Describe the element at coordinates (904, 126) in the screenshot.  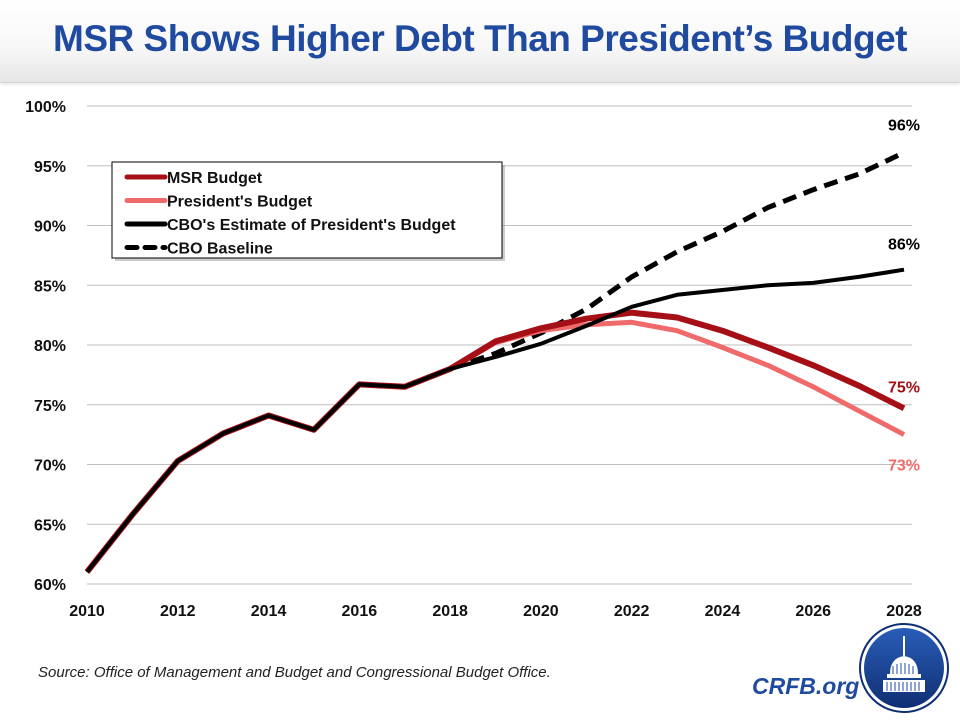
I see `end-label-cbo_baseline: 96%` at that location.